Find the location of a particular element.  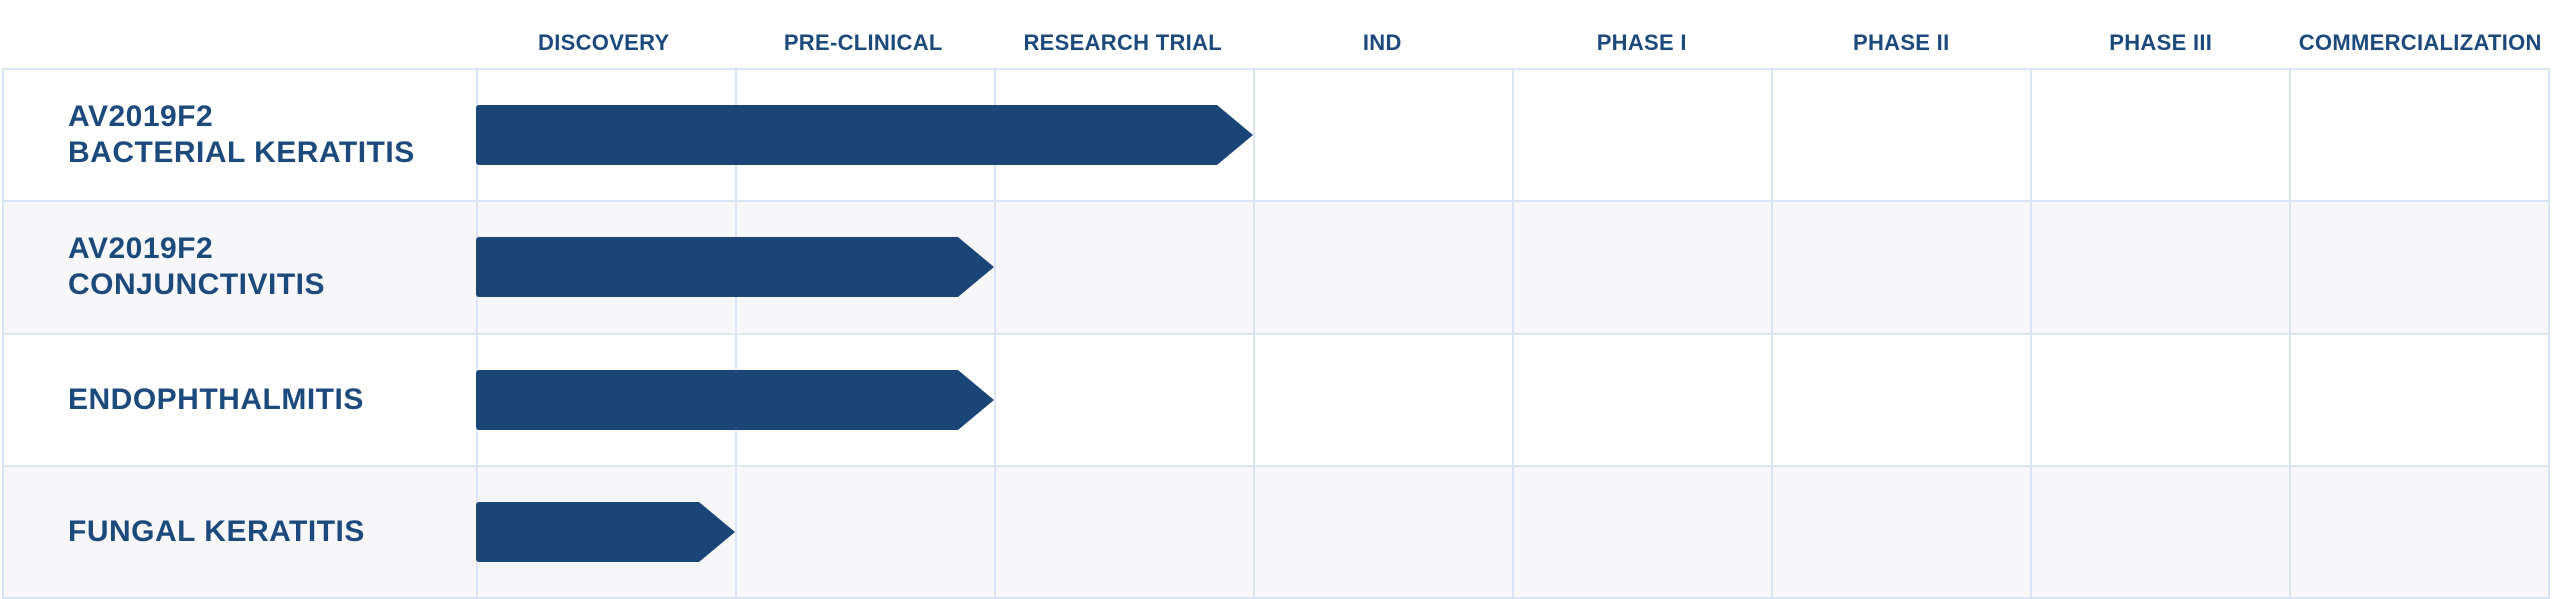

phase-header-commercialization: COMMERCIALIZATION is located at coordinates (2420, 42).